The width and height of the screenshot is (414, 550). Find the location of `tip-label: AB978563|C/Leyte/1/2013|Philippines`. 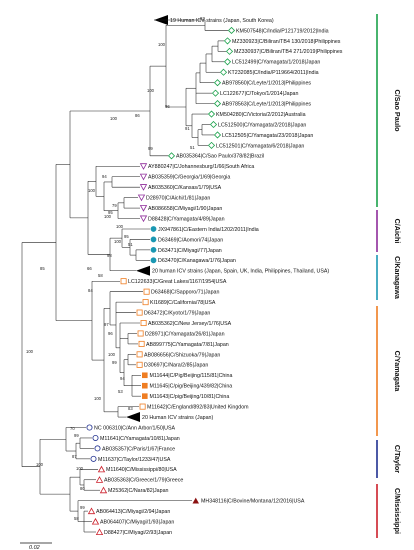

tip-label: AB978563|C/Leyte/1/2013|Philippines is located at coordinates (266, 104).